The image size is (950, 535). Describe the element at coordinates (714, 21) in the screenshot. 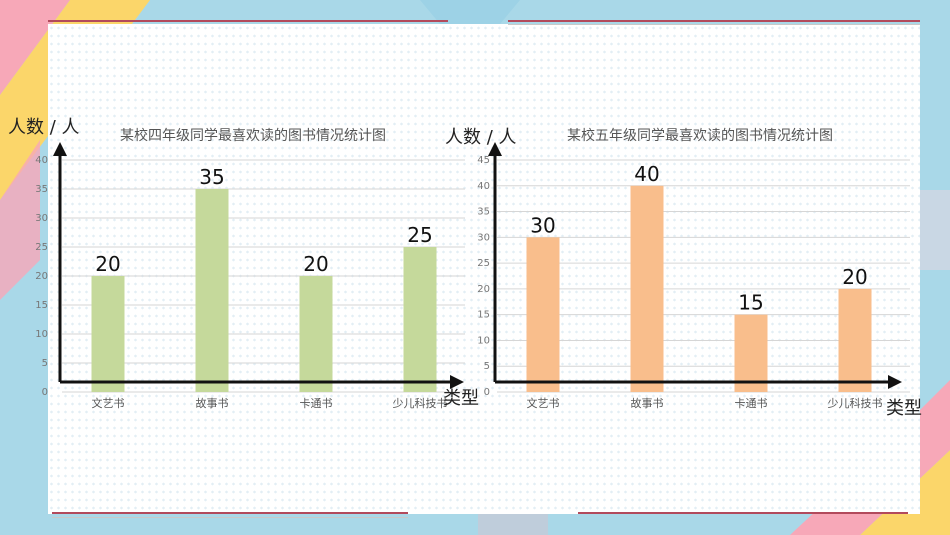

I see `frame-top-right` at that location.